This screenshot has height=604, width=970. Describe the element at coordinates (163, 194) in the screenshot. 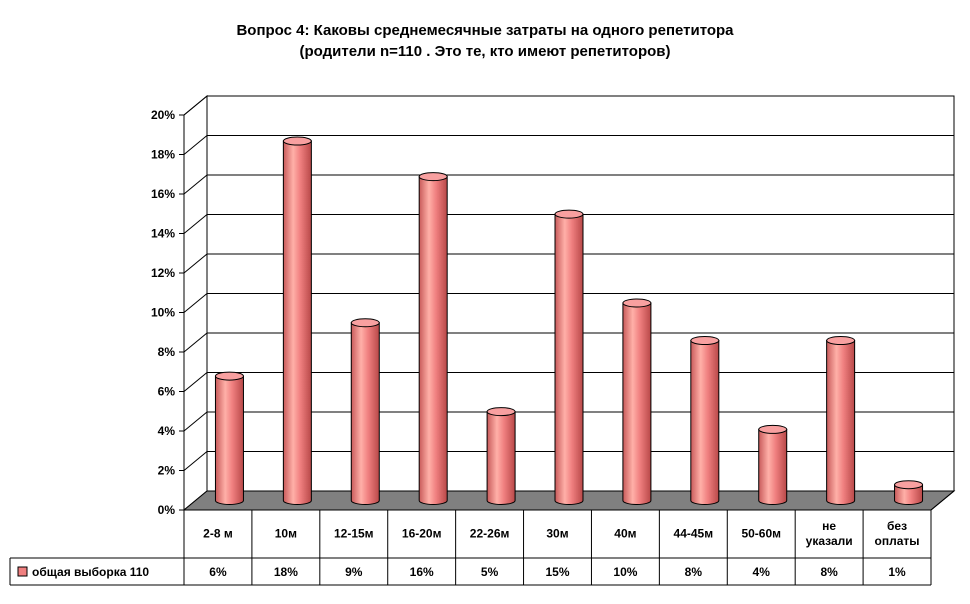

I see `y-tick-label: 16%` at that location.